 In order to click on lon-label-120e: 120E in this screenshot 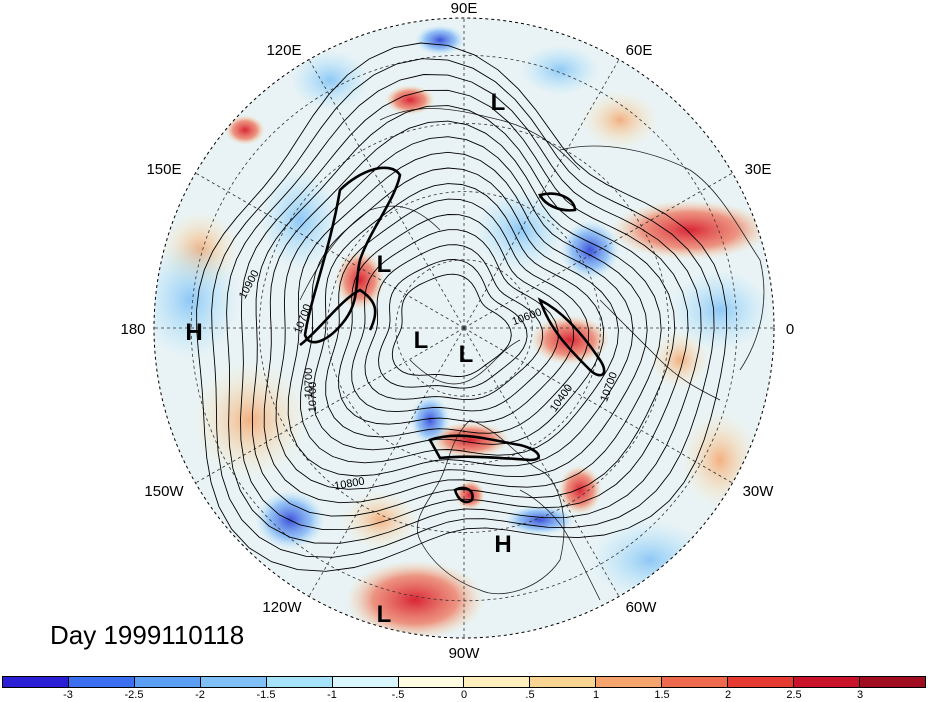, I will do `click(283, 50)`.